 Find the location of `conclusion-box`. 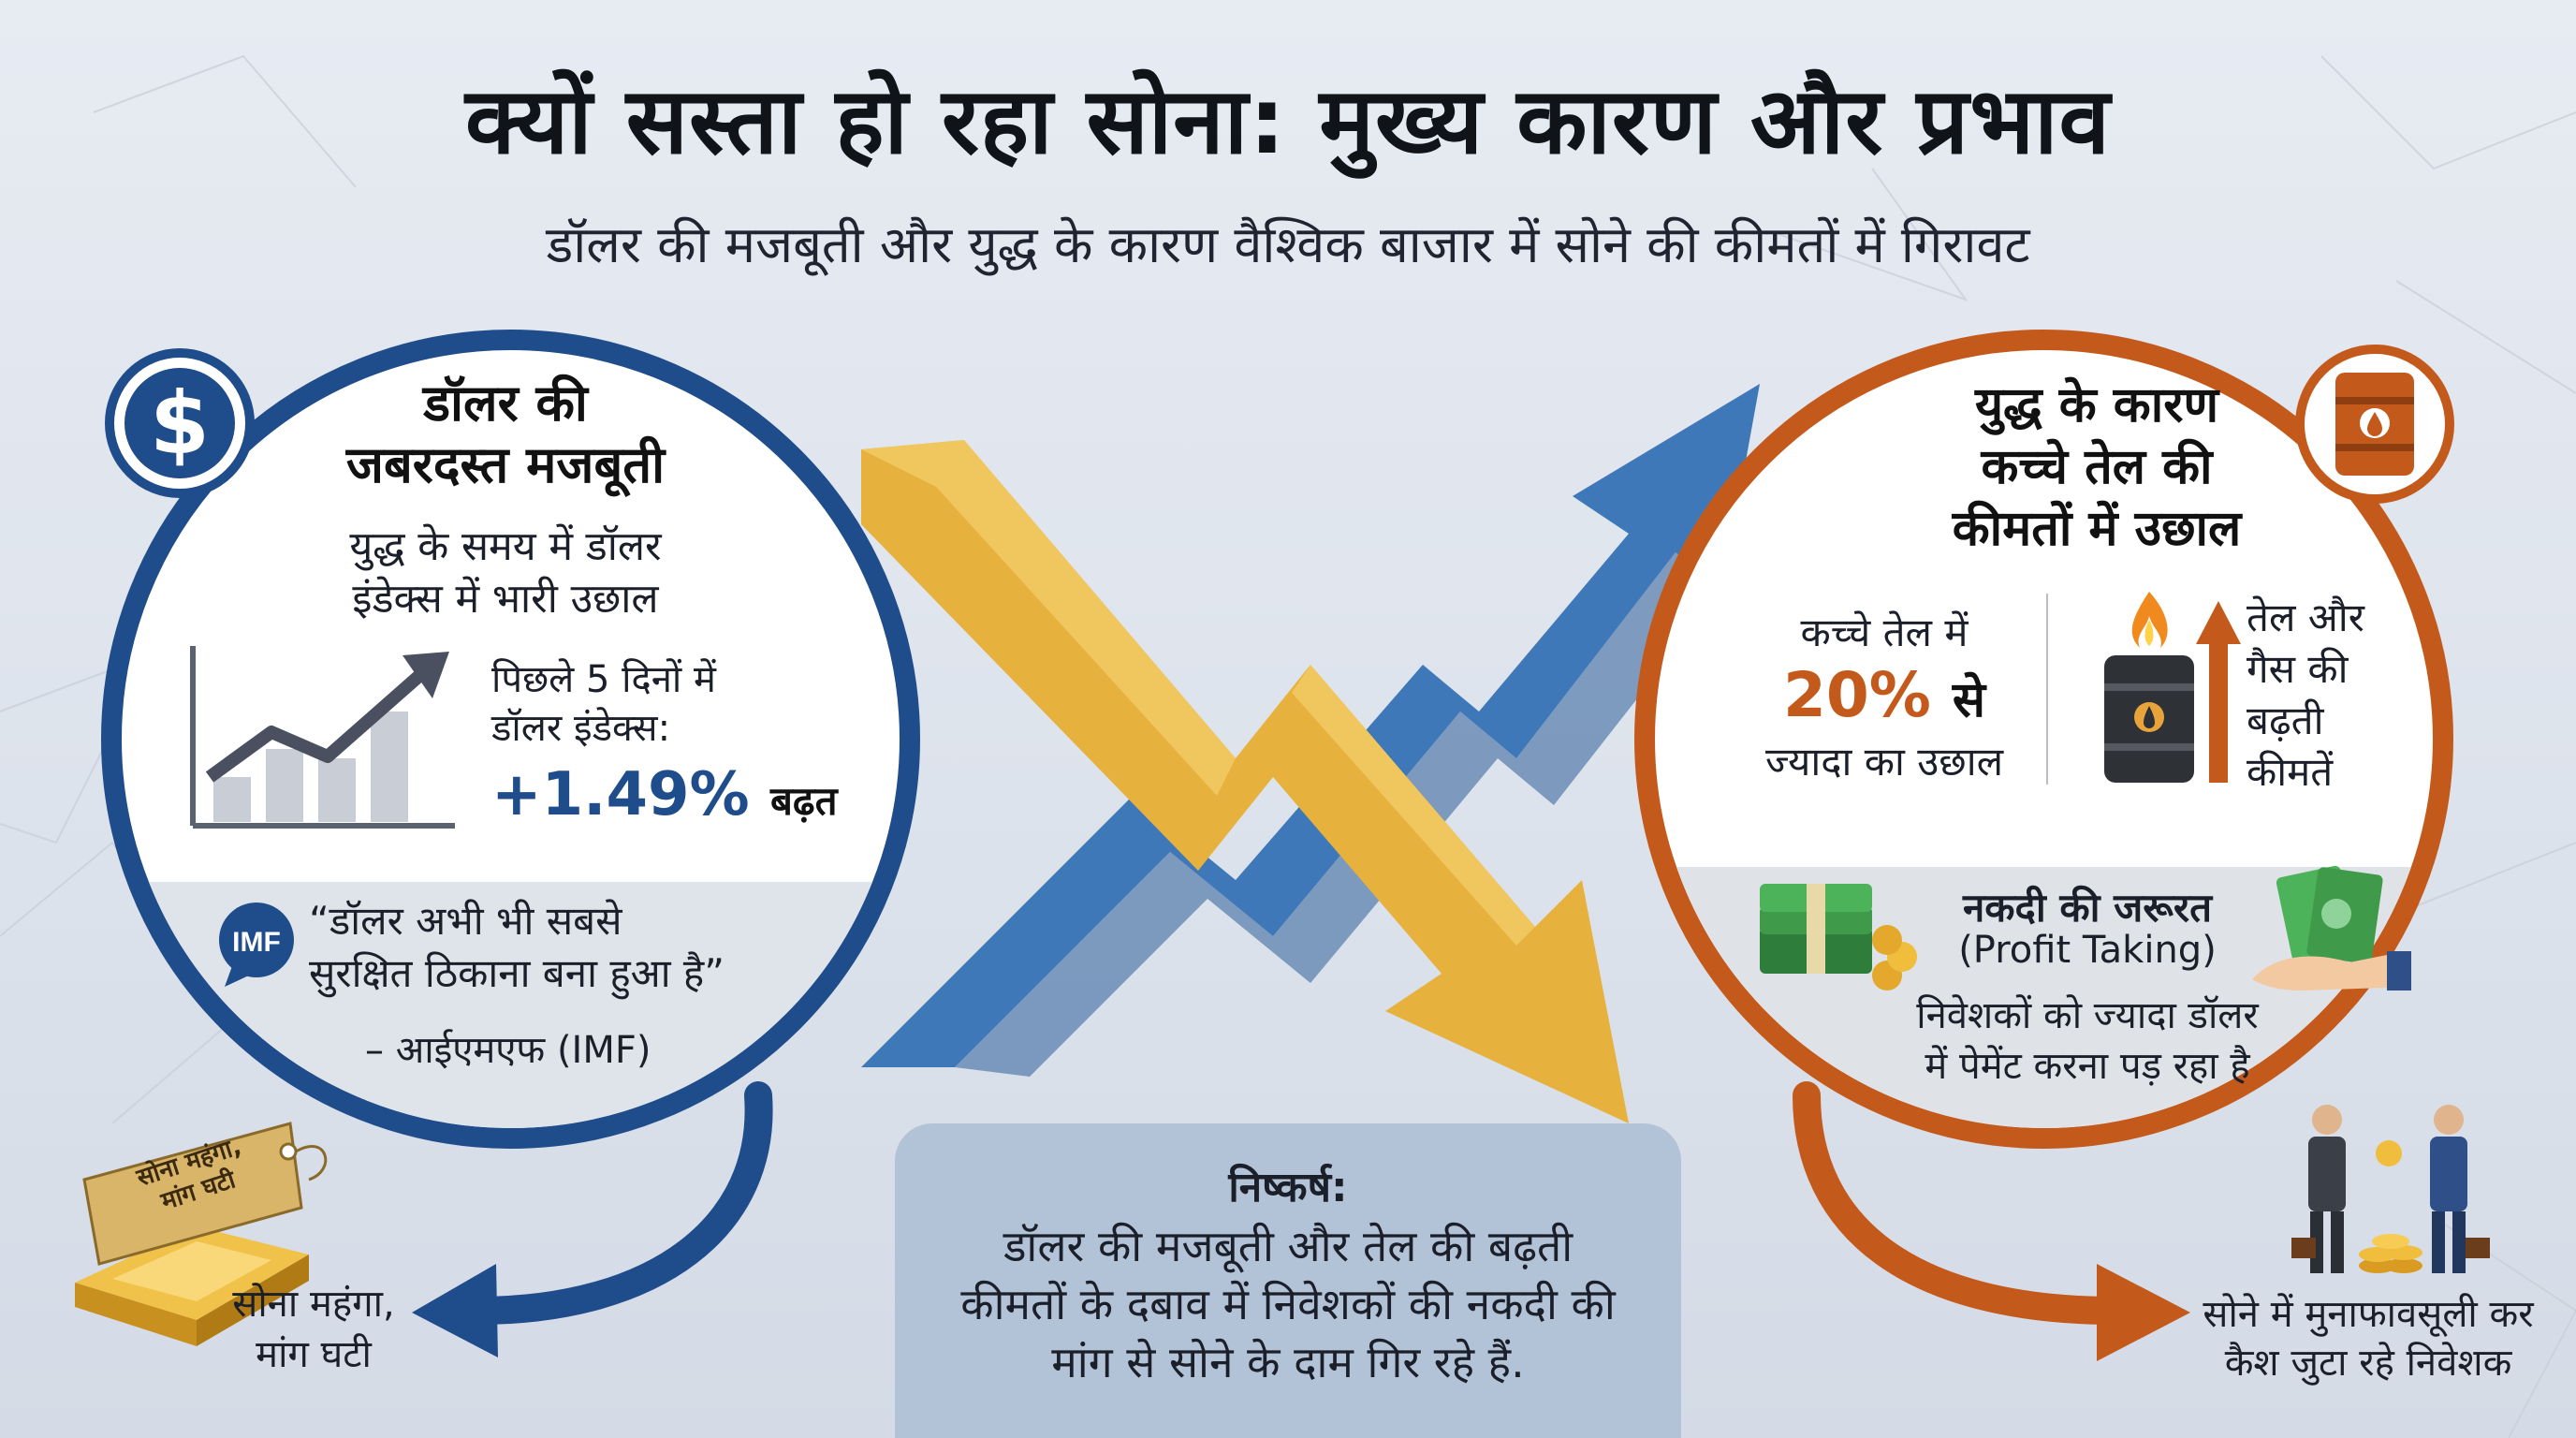

conclusion-box is located at coordinates (1288, 1280).